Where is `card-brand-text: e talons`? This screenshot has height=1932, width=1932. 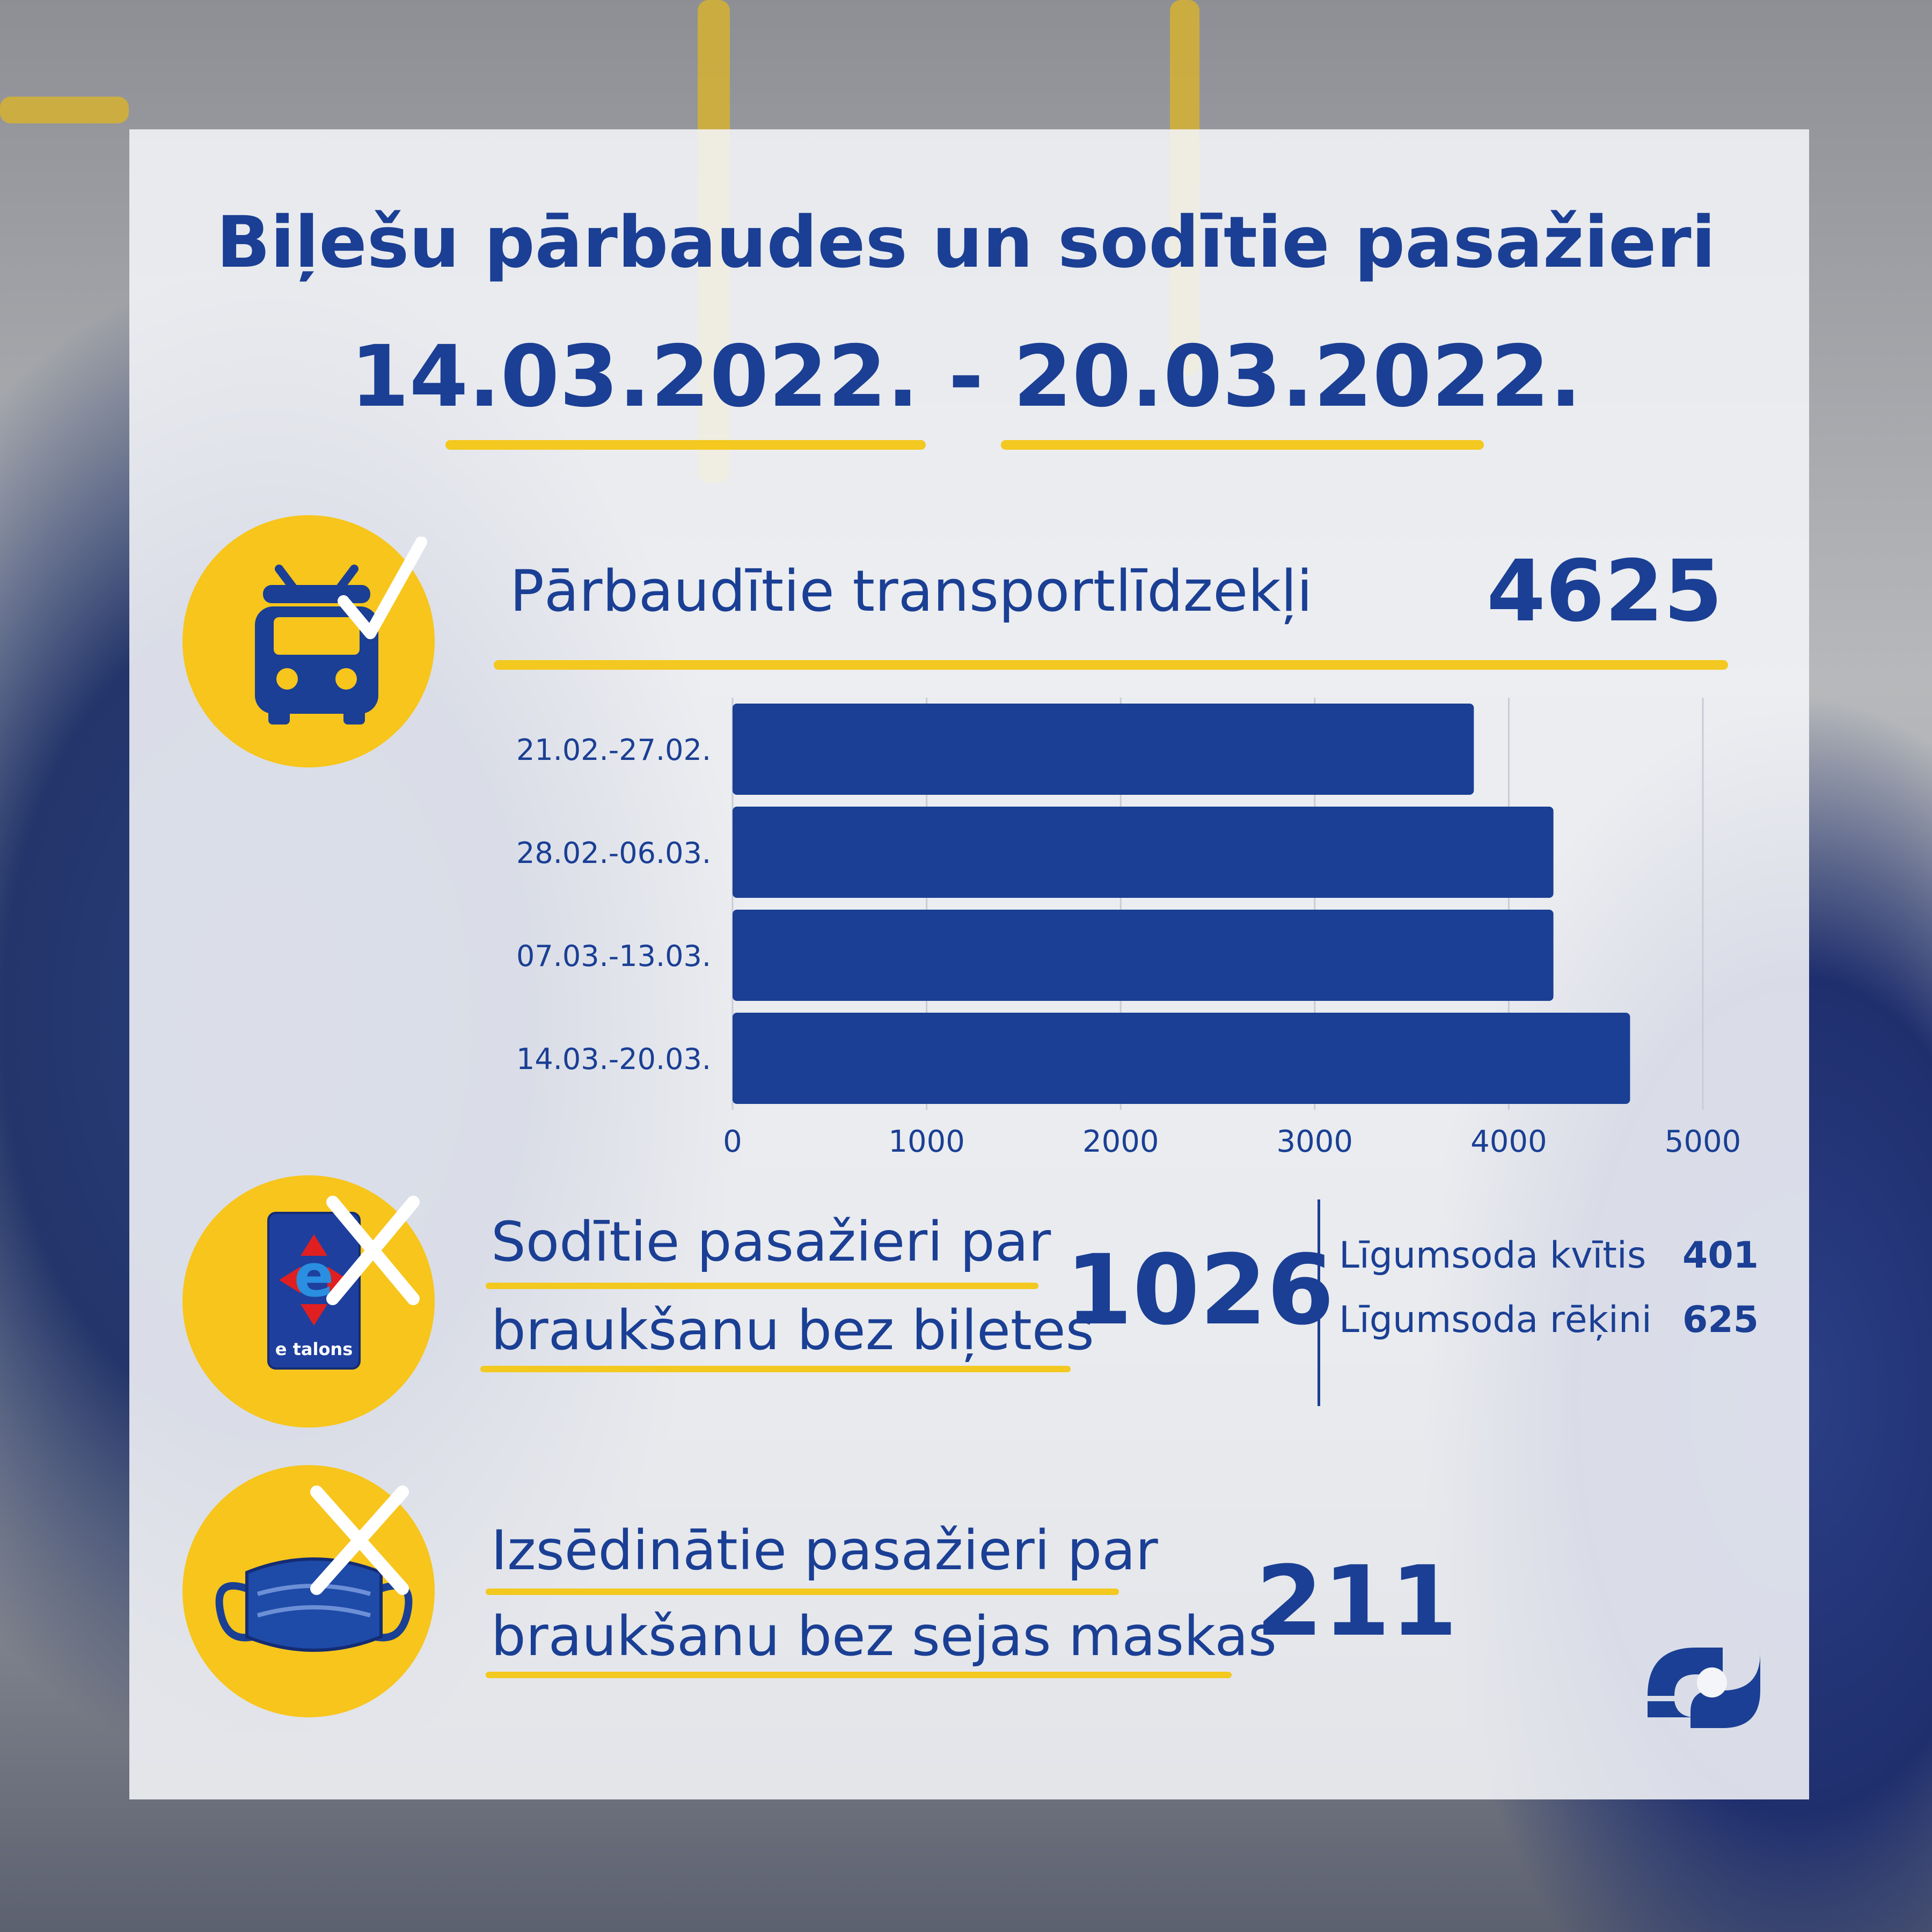 card-brand-text: e talons is located at coordinates (314, 1349).